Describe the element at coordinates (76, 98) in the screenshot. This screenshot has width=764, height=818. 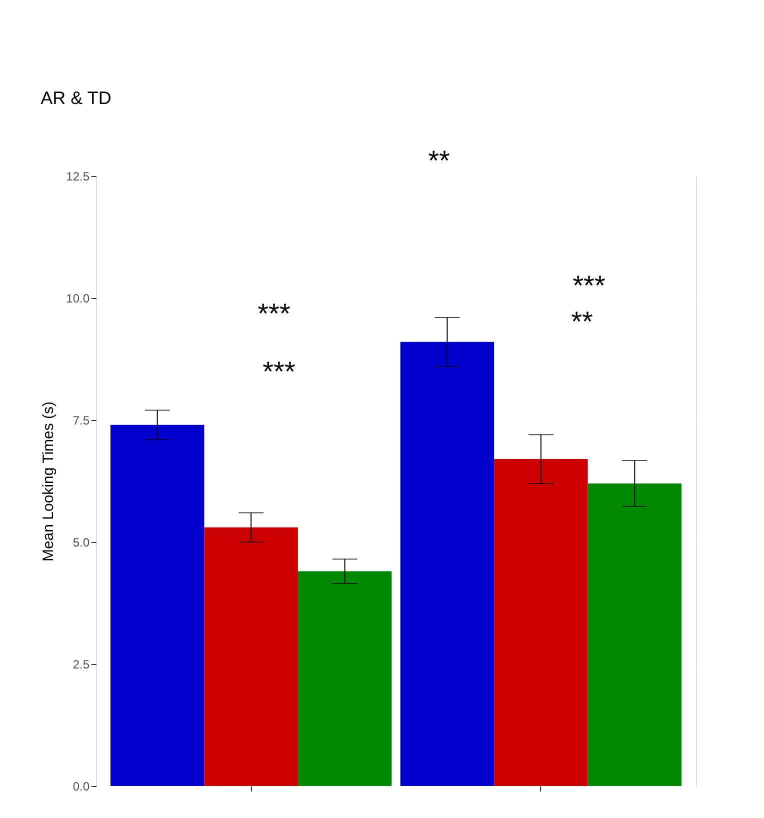
I see `chart-title: AR & TD` at that location.